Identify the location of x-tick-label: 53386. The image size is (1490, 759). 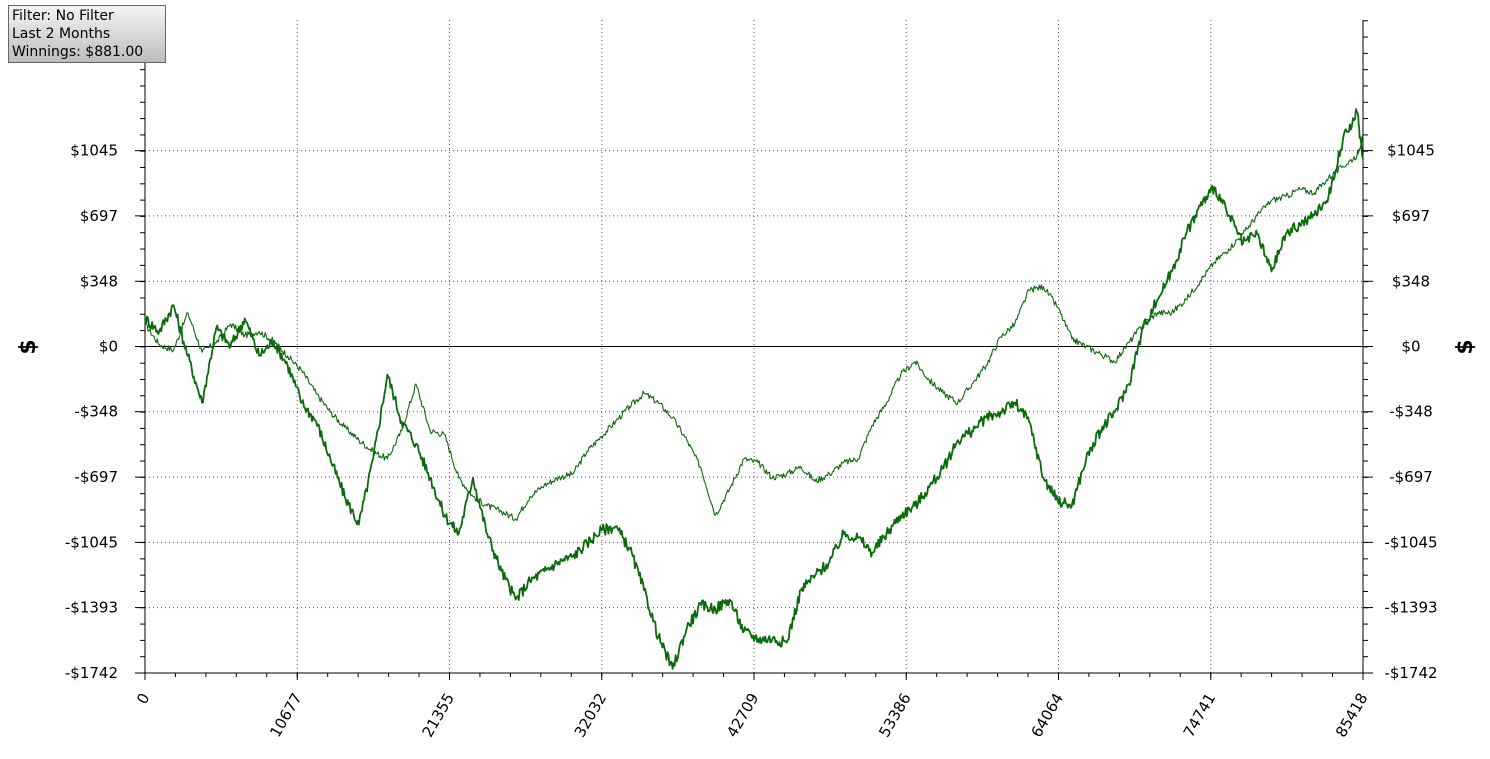
(894, 715).